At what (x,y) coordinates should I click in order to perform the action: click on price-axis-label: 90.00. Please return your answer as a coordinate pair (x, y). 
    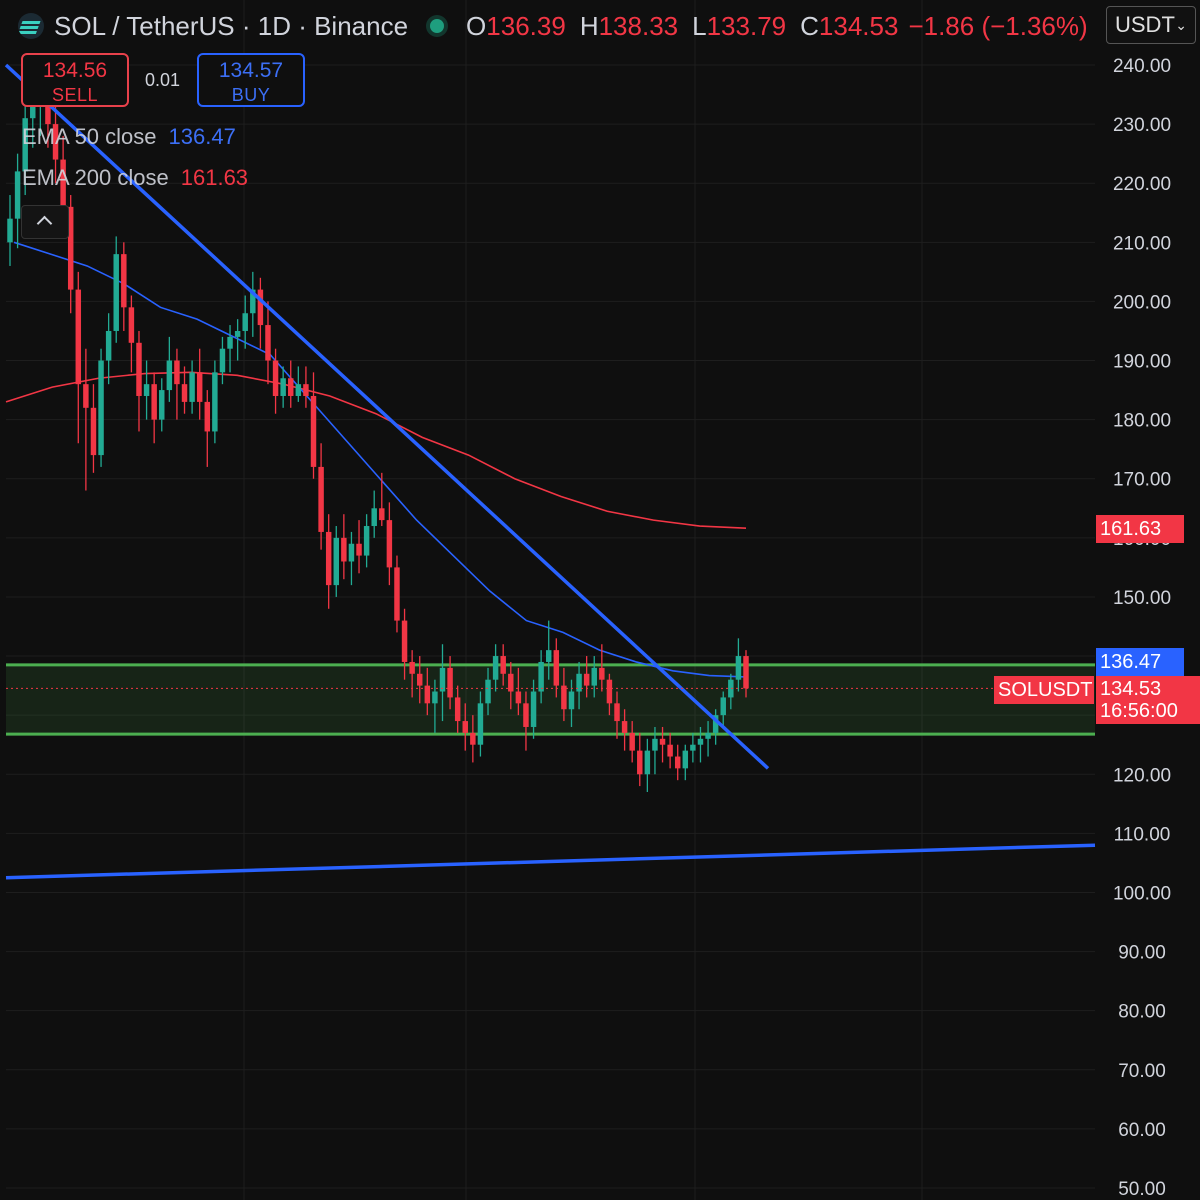
    Looking at the image, I should click on (1142, 953).